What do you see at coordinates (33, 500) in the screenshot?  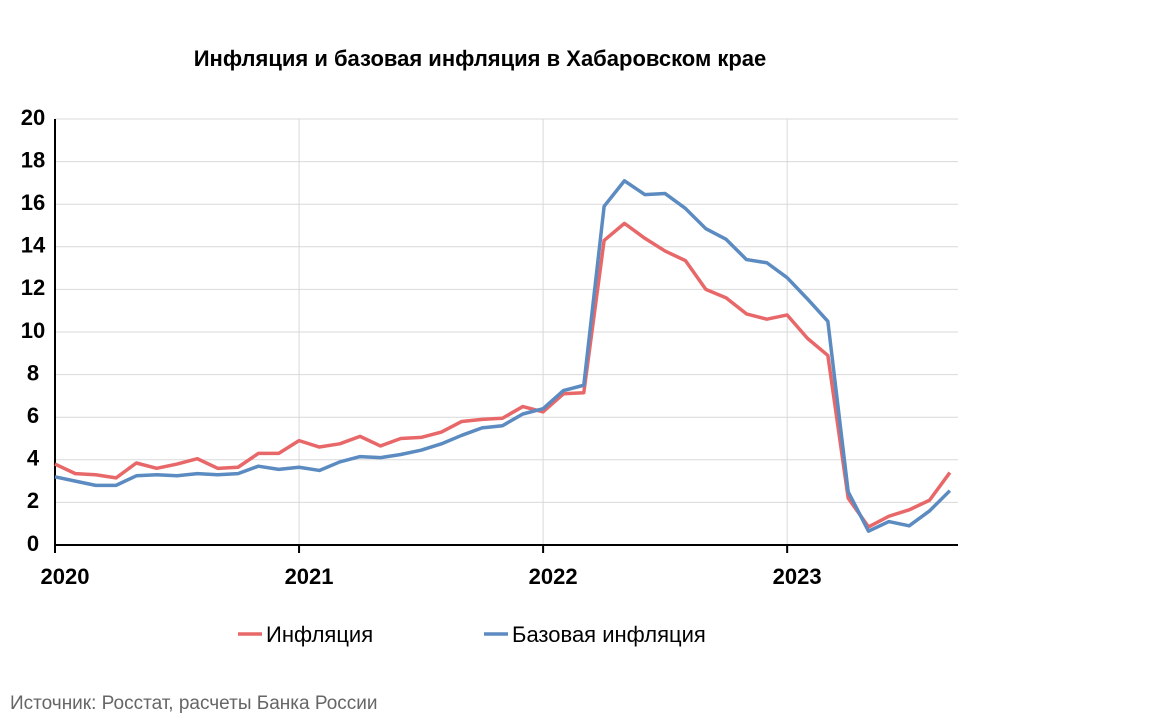 I see `y-tick-label: 2` at bounding box center [33, 500].